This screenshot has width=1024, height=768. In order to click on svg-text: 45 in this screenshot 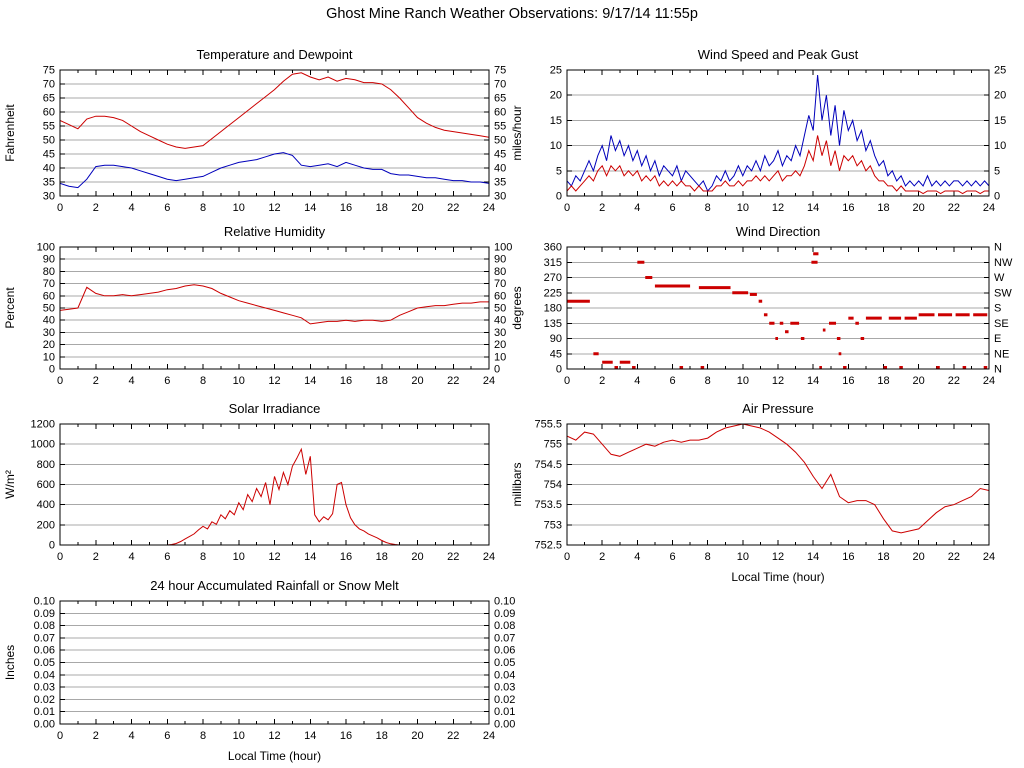, I will do `click(49, 155)`.